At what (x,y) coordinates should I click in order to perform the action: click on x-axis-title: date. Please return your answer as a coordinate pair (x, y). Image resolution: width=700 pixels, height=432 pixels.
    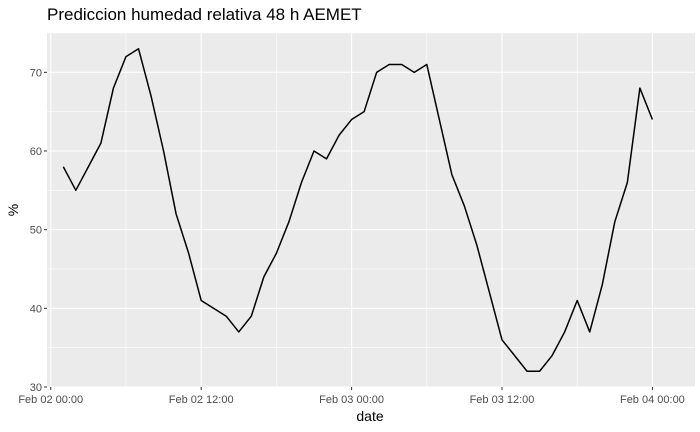
    Looking at the image, I should click on (369, 416).